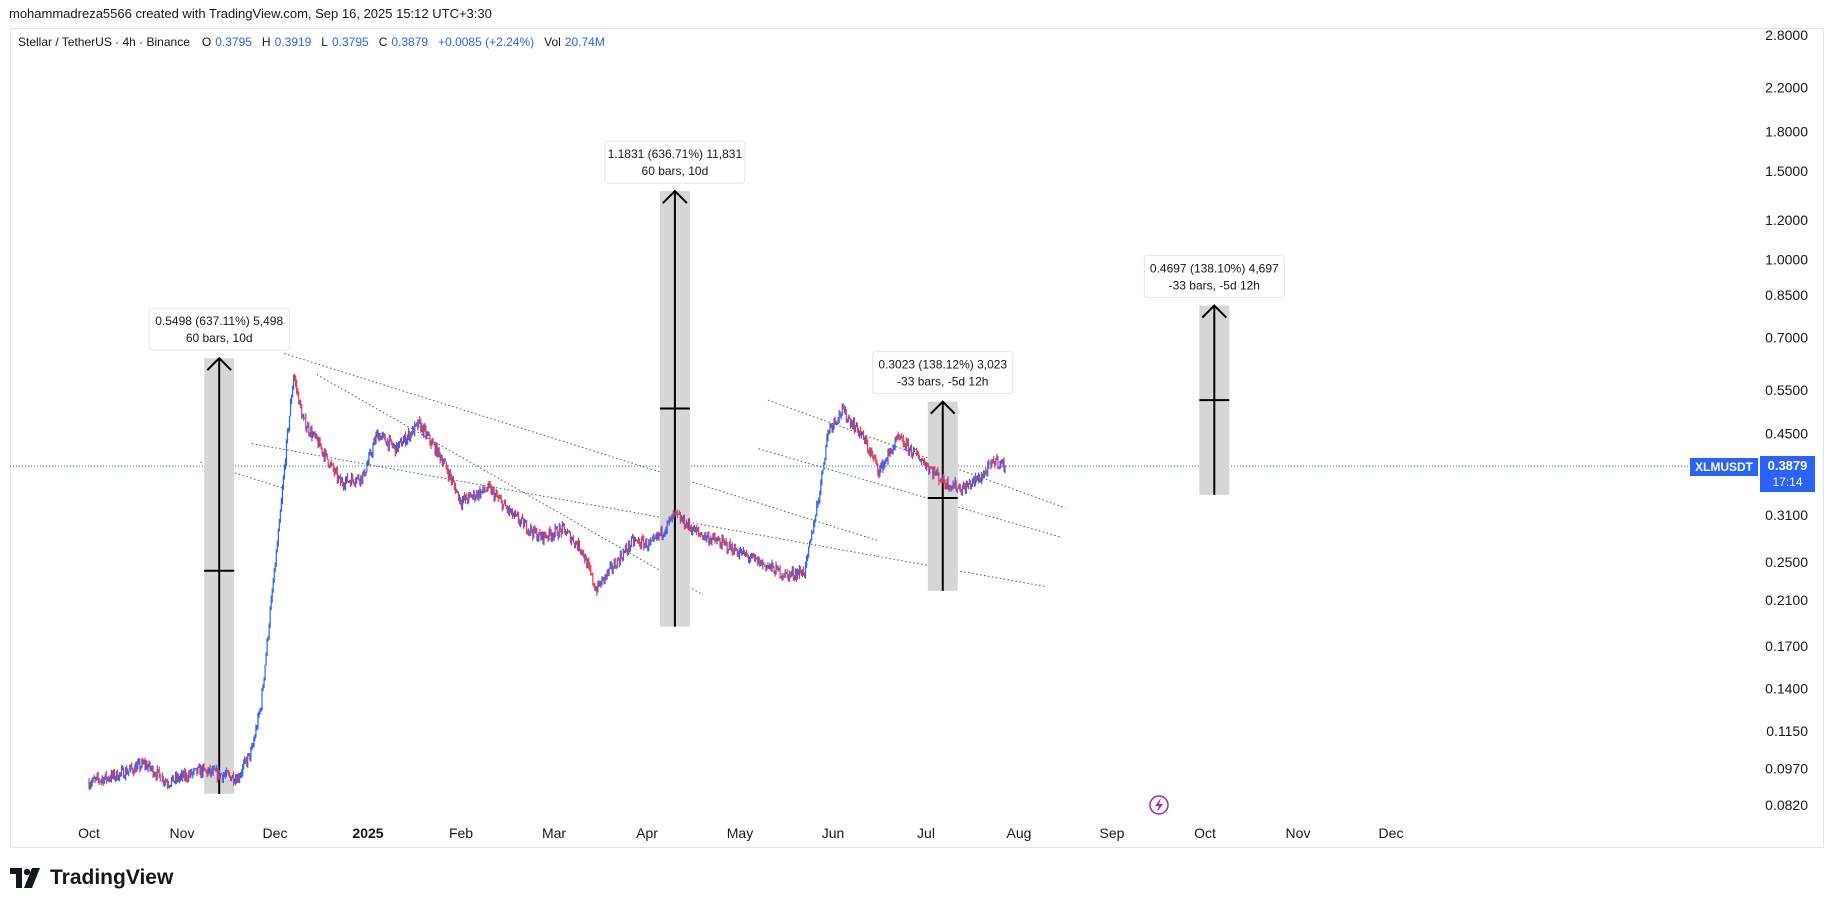  Describe the element at coordinates (675, 154) in the screenshot. I see `measure-label-line1: 1.1831 (636.71%) 11,831` at that location.